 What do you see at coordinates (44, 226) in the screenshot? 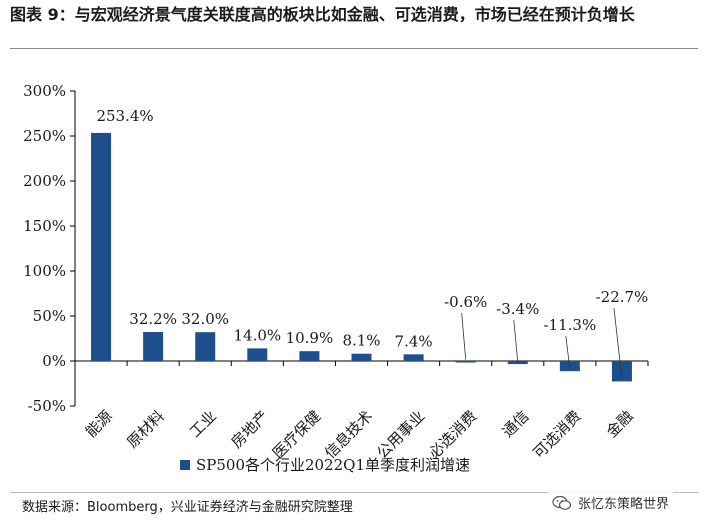
I see `y-tick-label: 150%` at bounding box center [44, 226].